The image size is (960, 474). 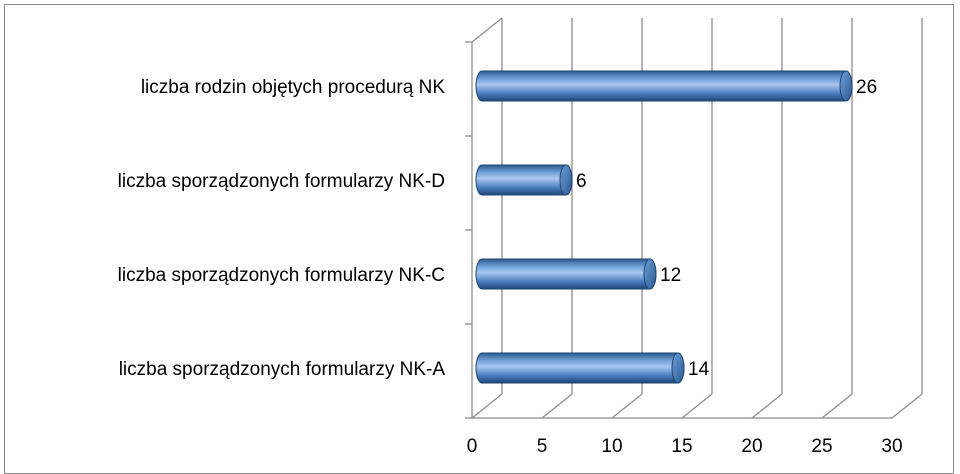 What do you see at coordinates (472, 446) in the screenshot?
I see `x-tick-label: 0` at bounding box center [472, 446].